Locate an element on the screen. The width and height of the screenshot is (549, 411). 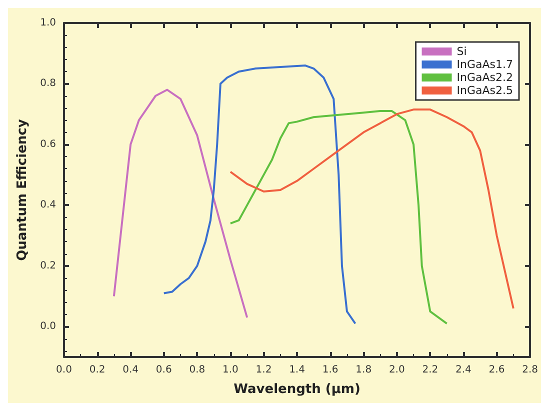
legend-label: InGaAs2.5 is located at coordinates (485, 90).